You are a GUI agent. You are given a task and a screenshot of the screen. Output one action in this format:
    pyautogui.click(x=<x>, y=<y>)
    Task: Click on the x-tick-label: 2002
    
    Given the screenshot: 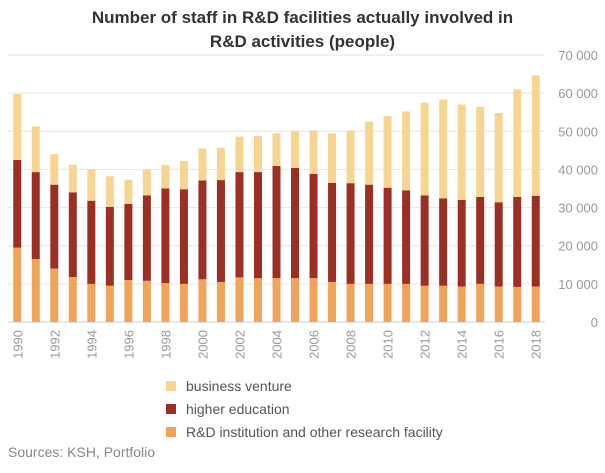 What is the action you would take?
    pyautogui.click(x=239, y=344)
    